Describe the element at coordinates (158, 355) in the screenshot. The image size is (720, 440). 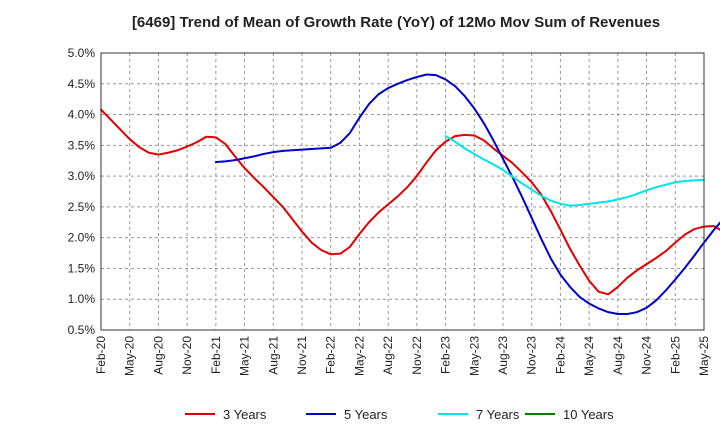
I see `x-tick-label: Aug-20` at that location.